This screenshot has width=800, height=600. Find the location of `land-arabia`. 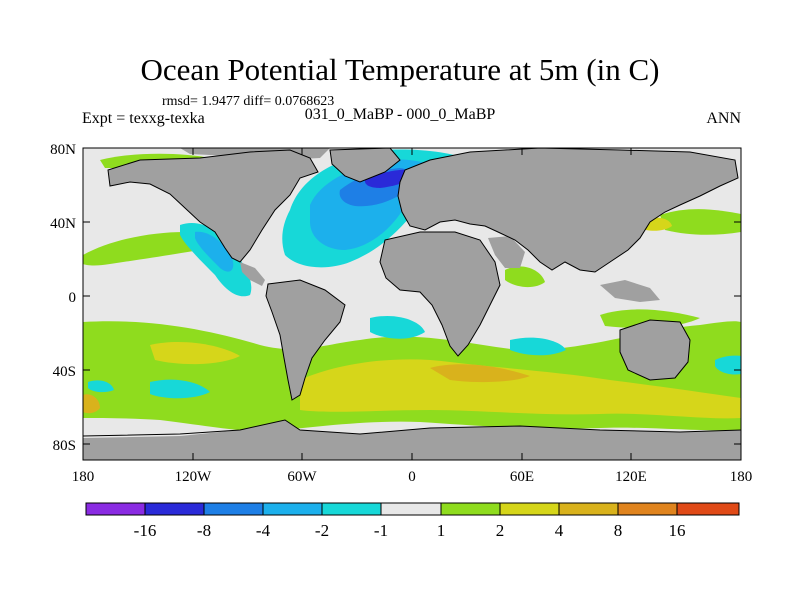

land-arabia is located at coordinates (506, 252).